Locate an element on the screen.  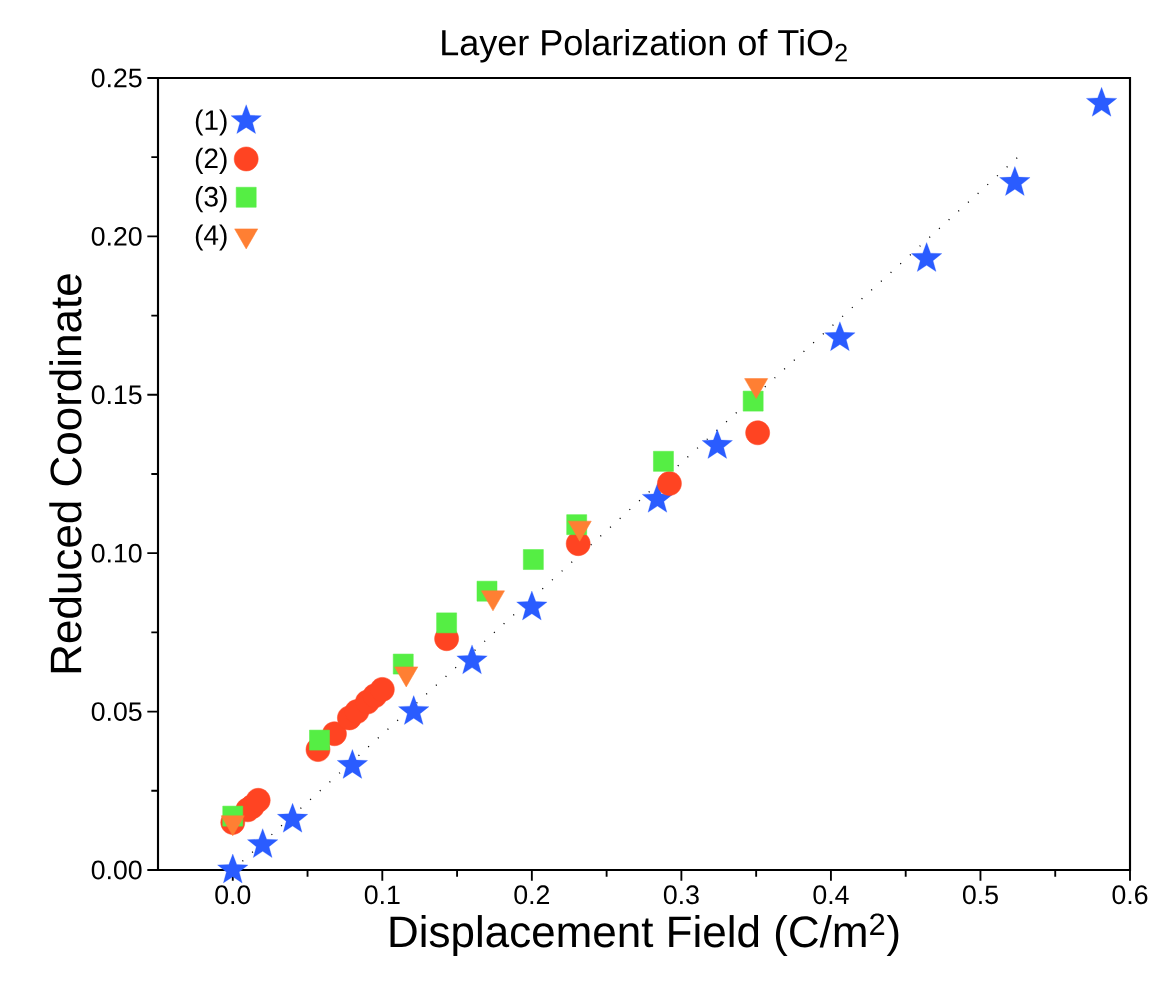
legend-label: (4) is located at coordinates (211, 237).